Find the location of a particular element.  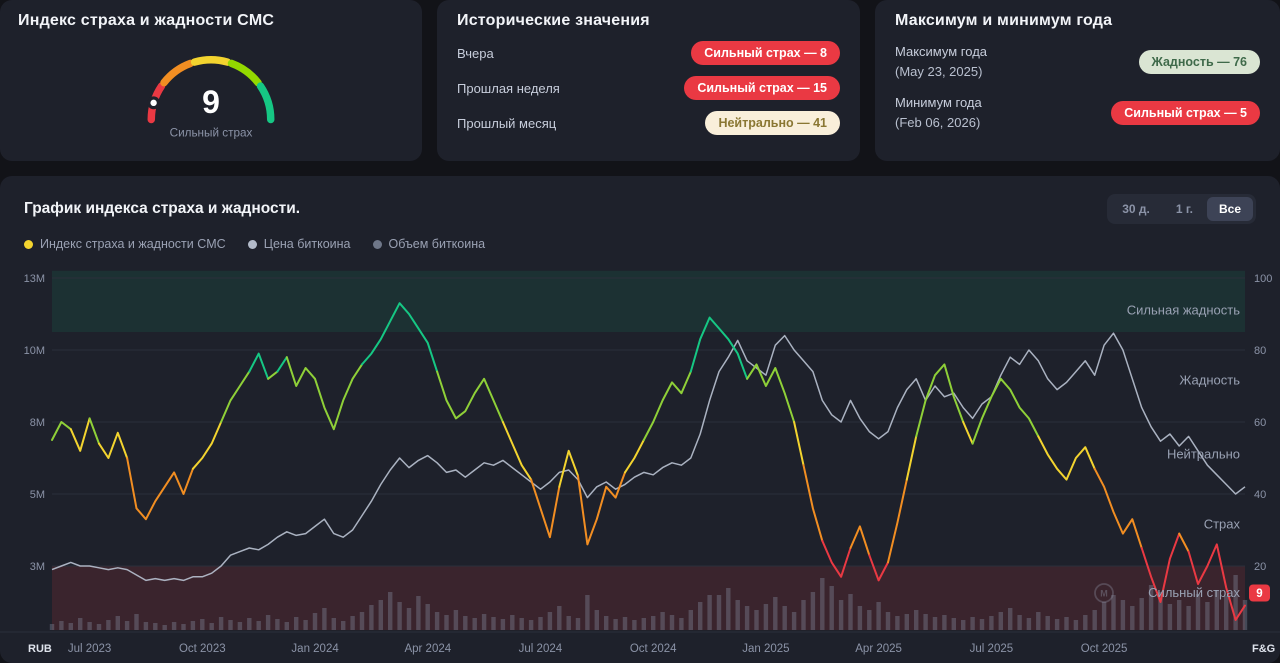

right-axis-tick: 40 is located at coordinates (1260, 495).